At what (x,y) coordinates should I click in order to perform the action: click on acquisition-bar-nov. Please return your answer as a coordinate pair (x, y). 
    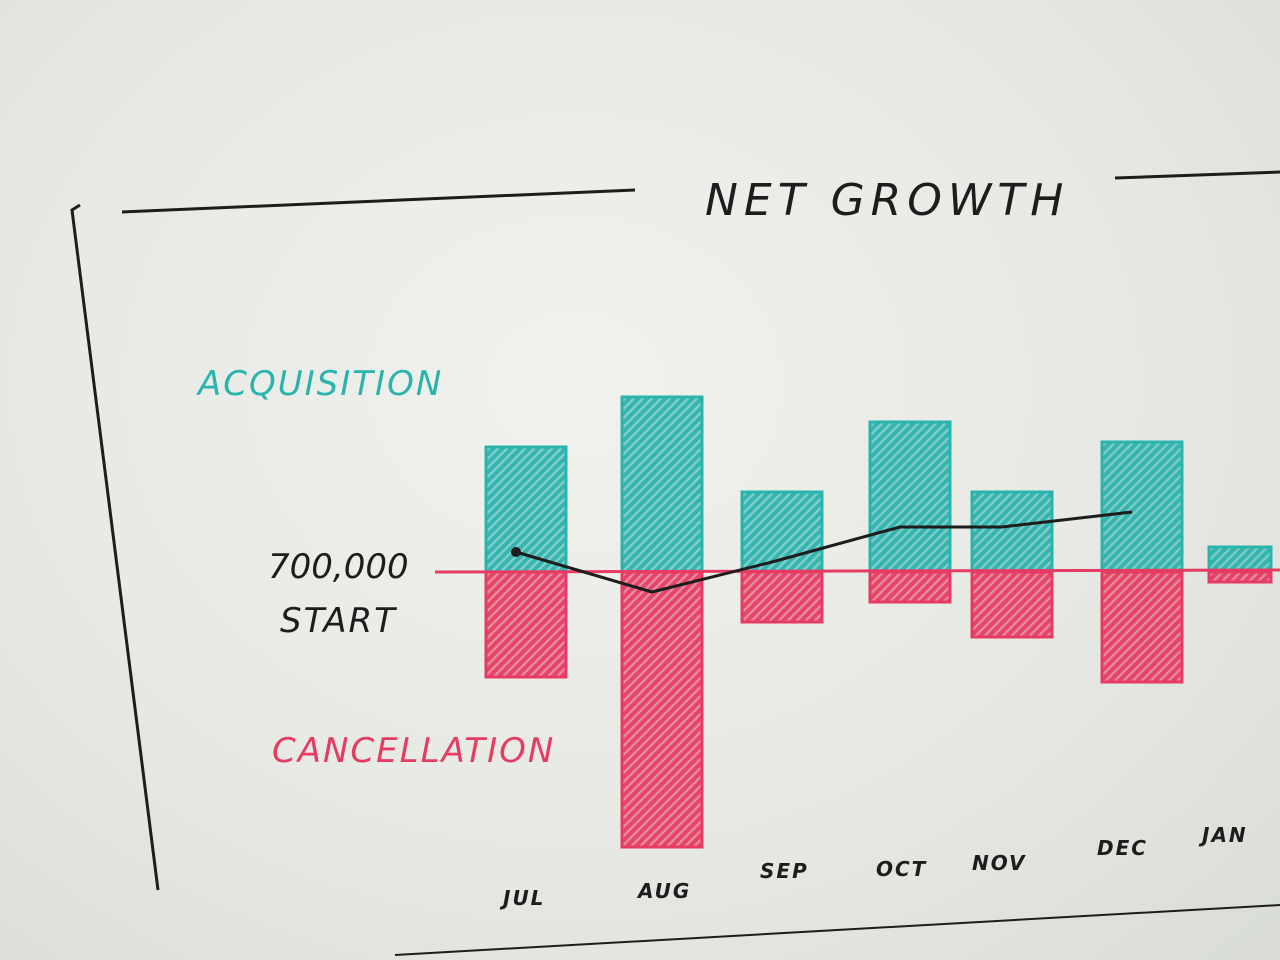
    Looking at the image, I should click on (1012, 532).